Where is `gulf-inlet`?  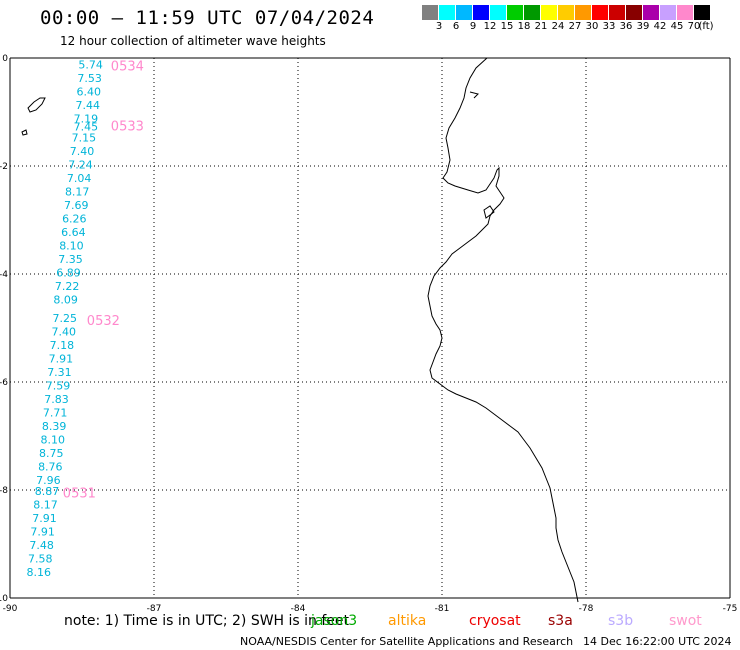
gulf-inlet is located at coordinates (474, 95).